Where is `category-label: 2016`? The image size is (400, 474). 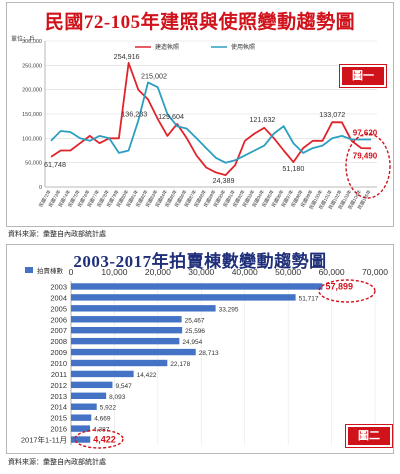
category-label: 2016 is located at coordinates (58, 429).